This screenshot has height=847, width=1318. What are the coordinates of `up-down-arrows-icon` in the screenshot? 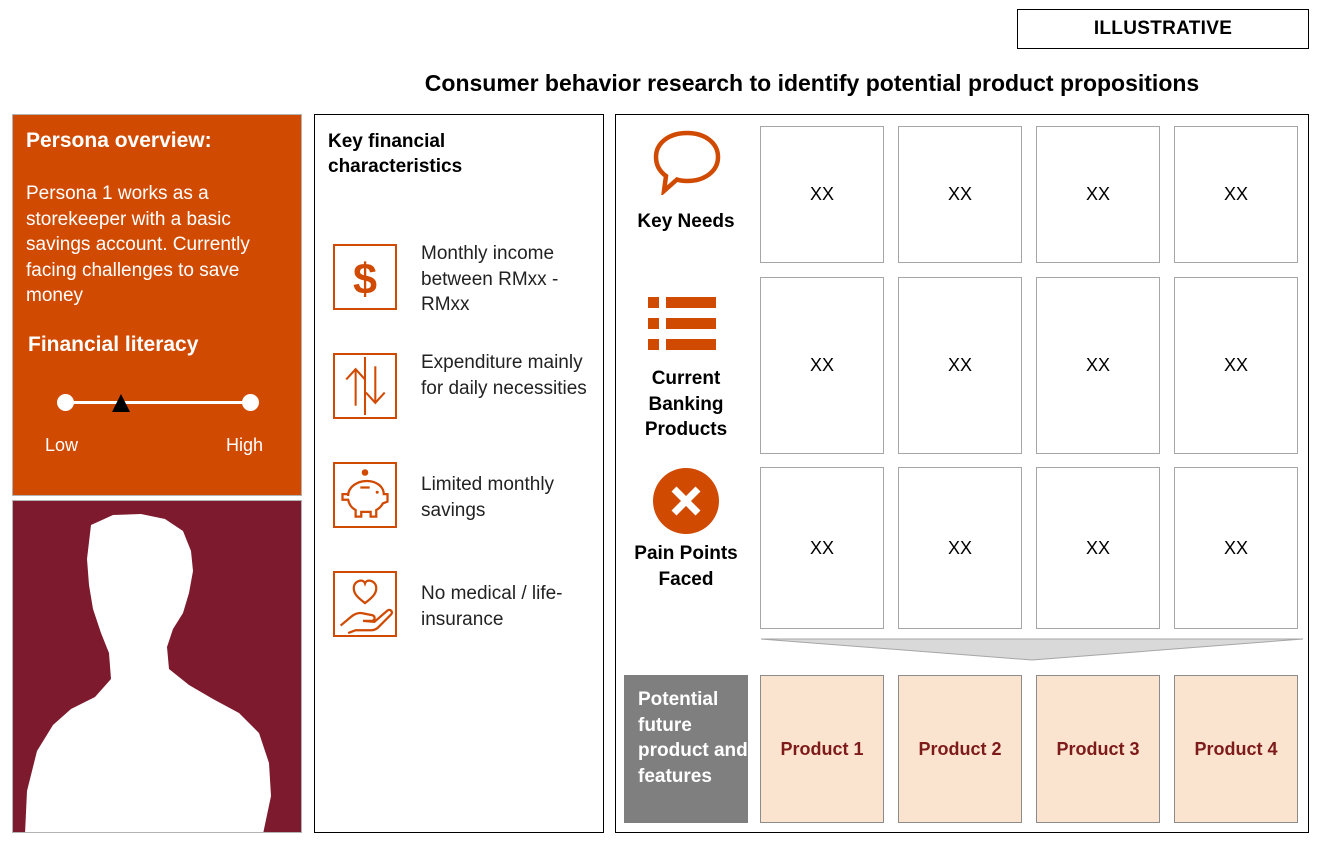 It's located at (365, 386).